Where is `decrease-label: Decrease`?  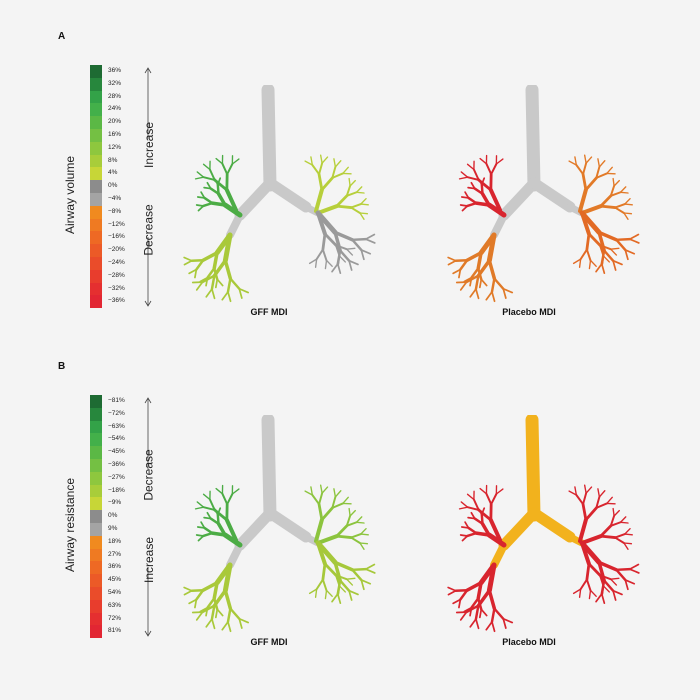 decrease-label: Decrease is located at coordinates (149, 230).